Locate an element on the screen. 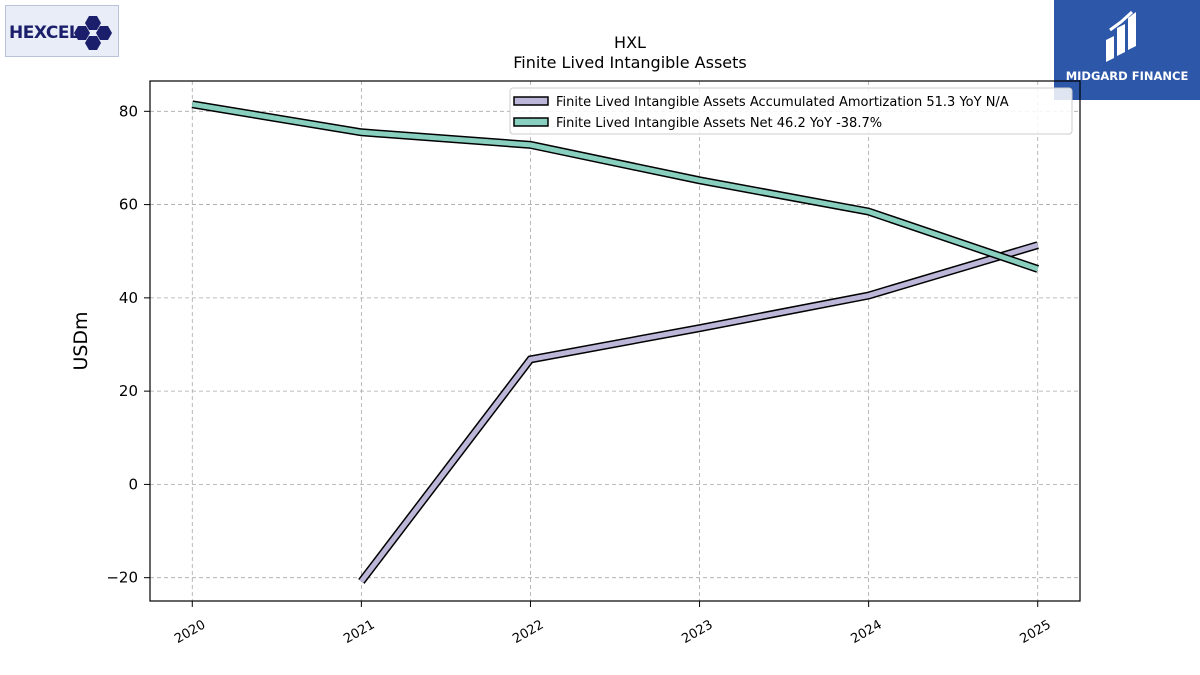 The width and height of the screenshot is (1200, 675). x-tick-label: 2025 is located at coordinates (1036, 632).